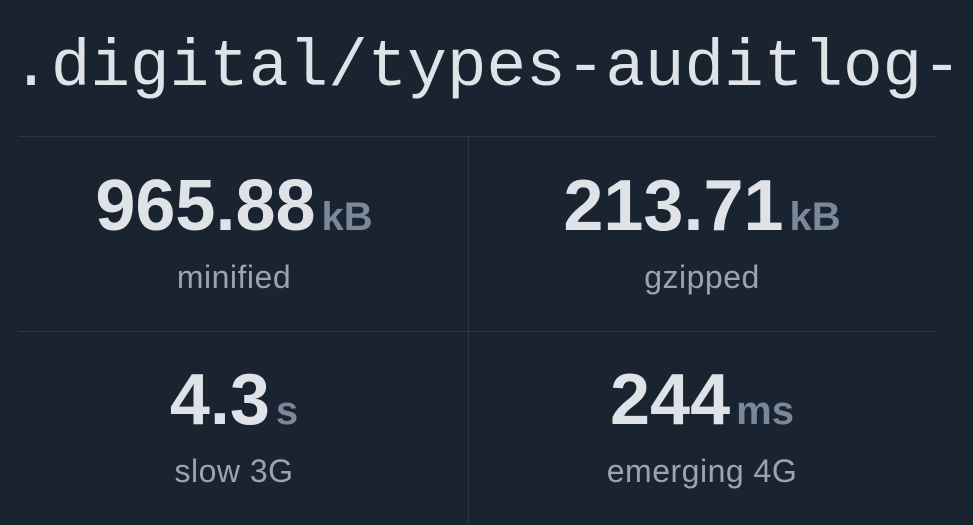 Image resolution: width=973 pixels, height=525 pixels. I want to click on stat-value-row: 213.71 kB, so click(702, 211).